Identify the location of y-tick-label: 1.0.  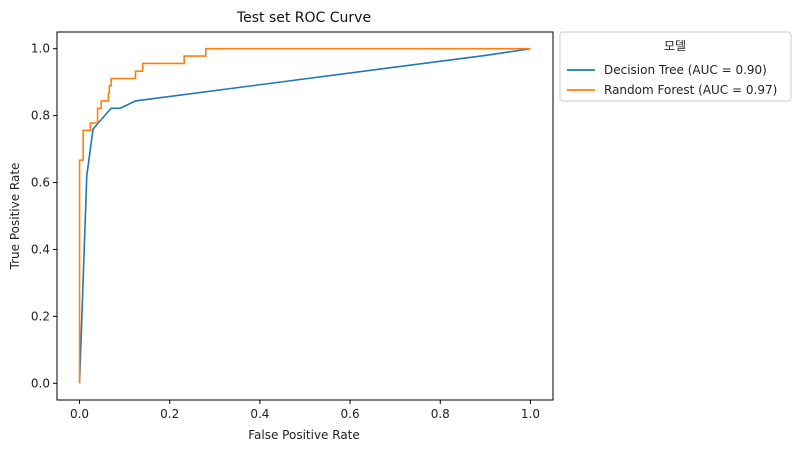
(40, 49).